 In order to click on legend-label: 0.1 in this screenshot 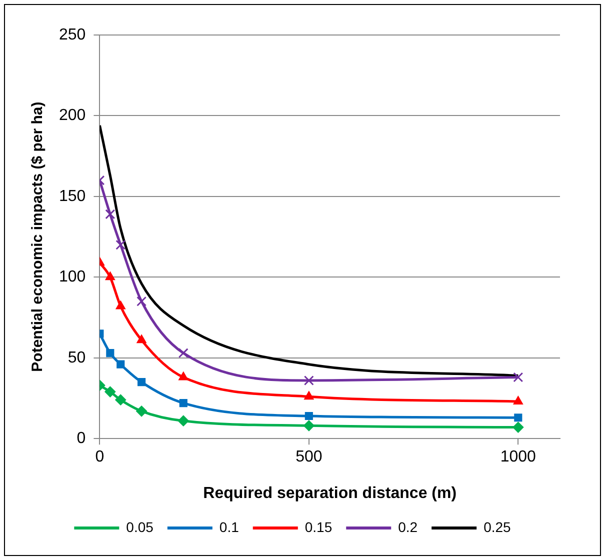, I will do `click(229, 526)`.